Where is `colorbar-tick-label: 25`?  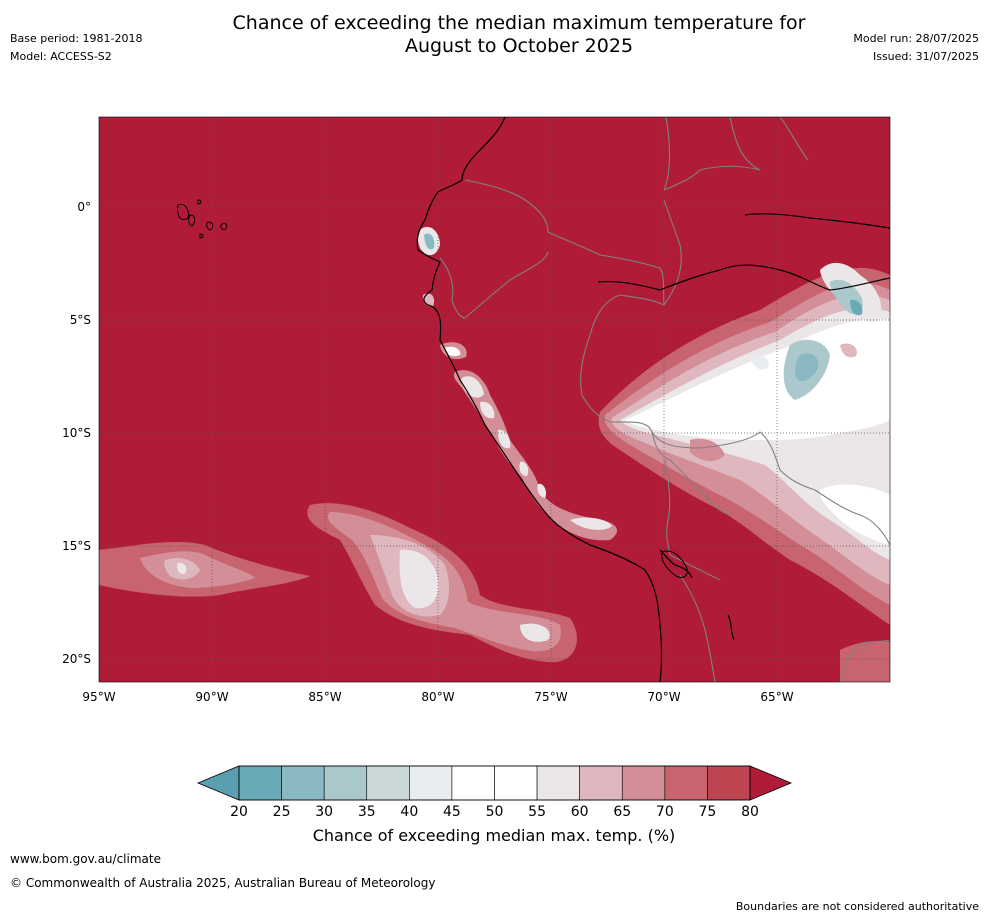 colorbar-tick-label: 25 is located at coordinates (282, 812).